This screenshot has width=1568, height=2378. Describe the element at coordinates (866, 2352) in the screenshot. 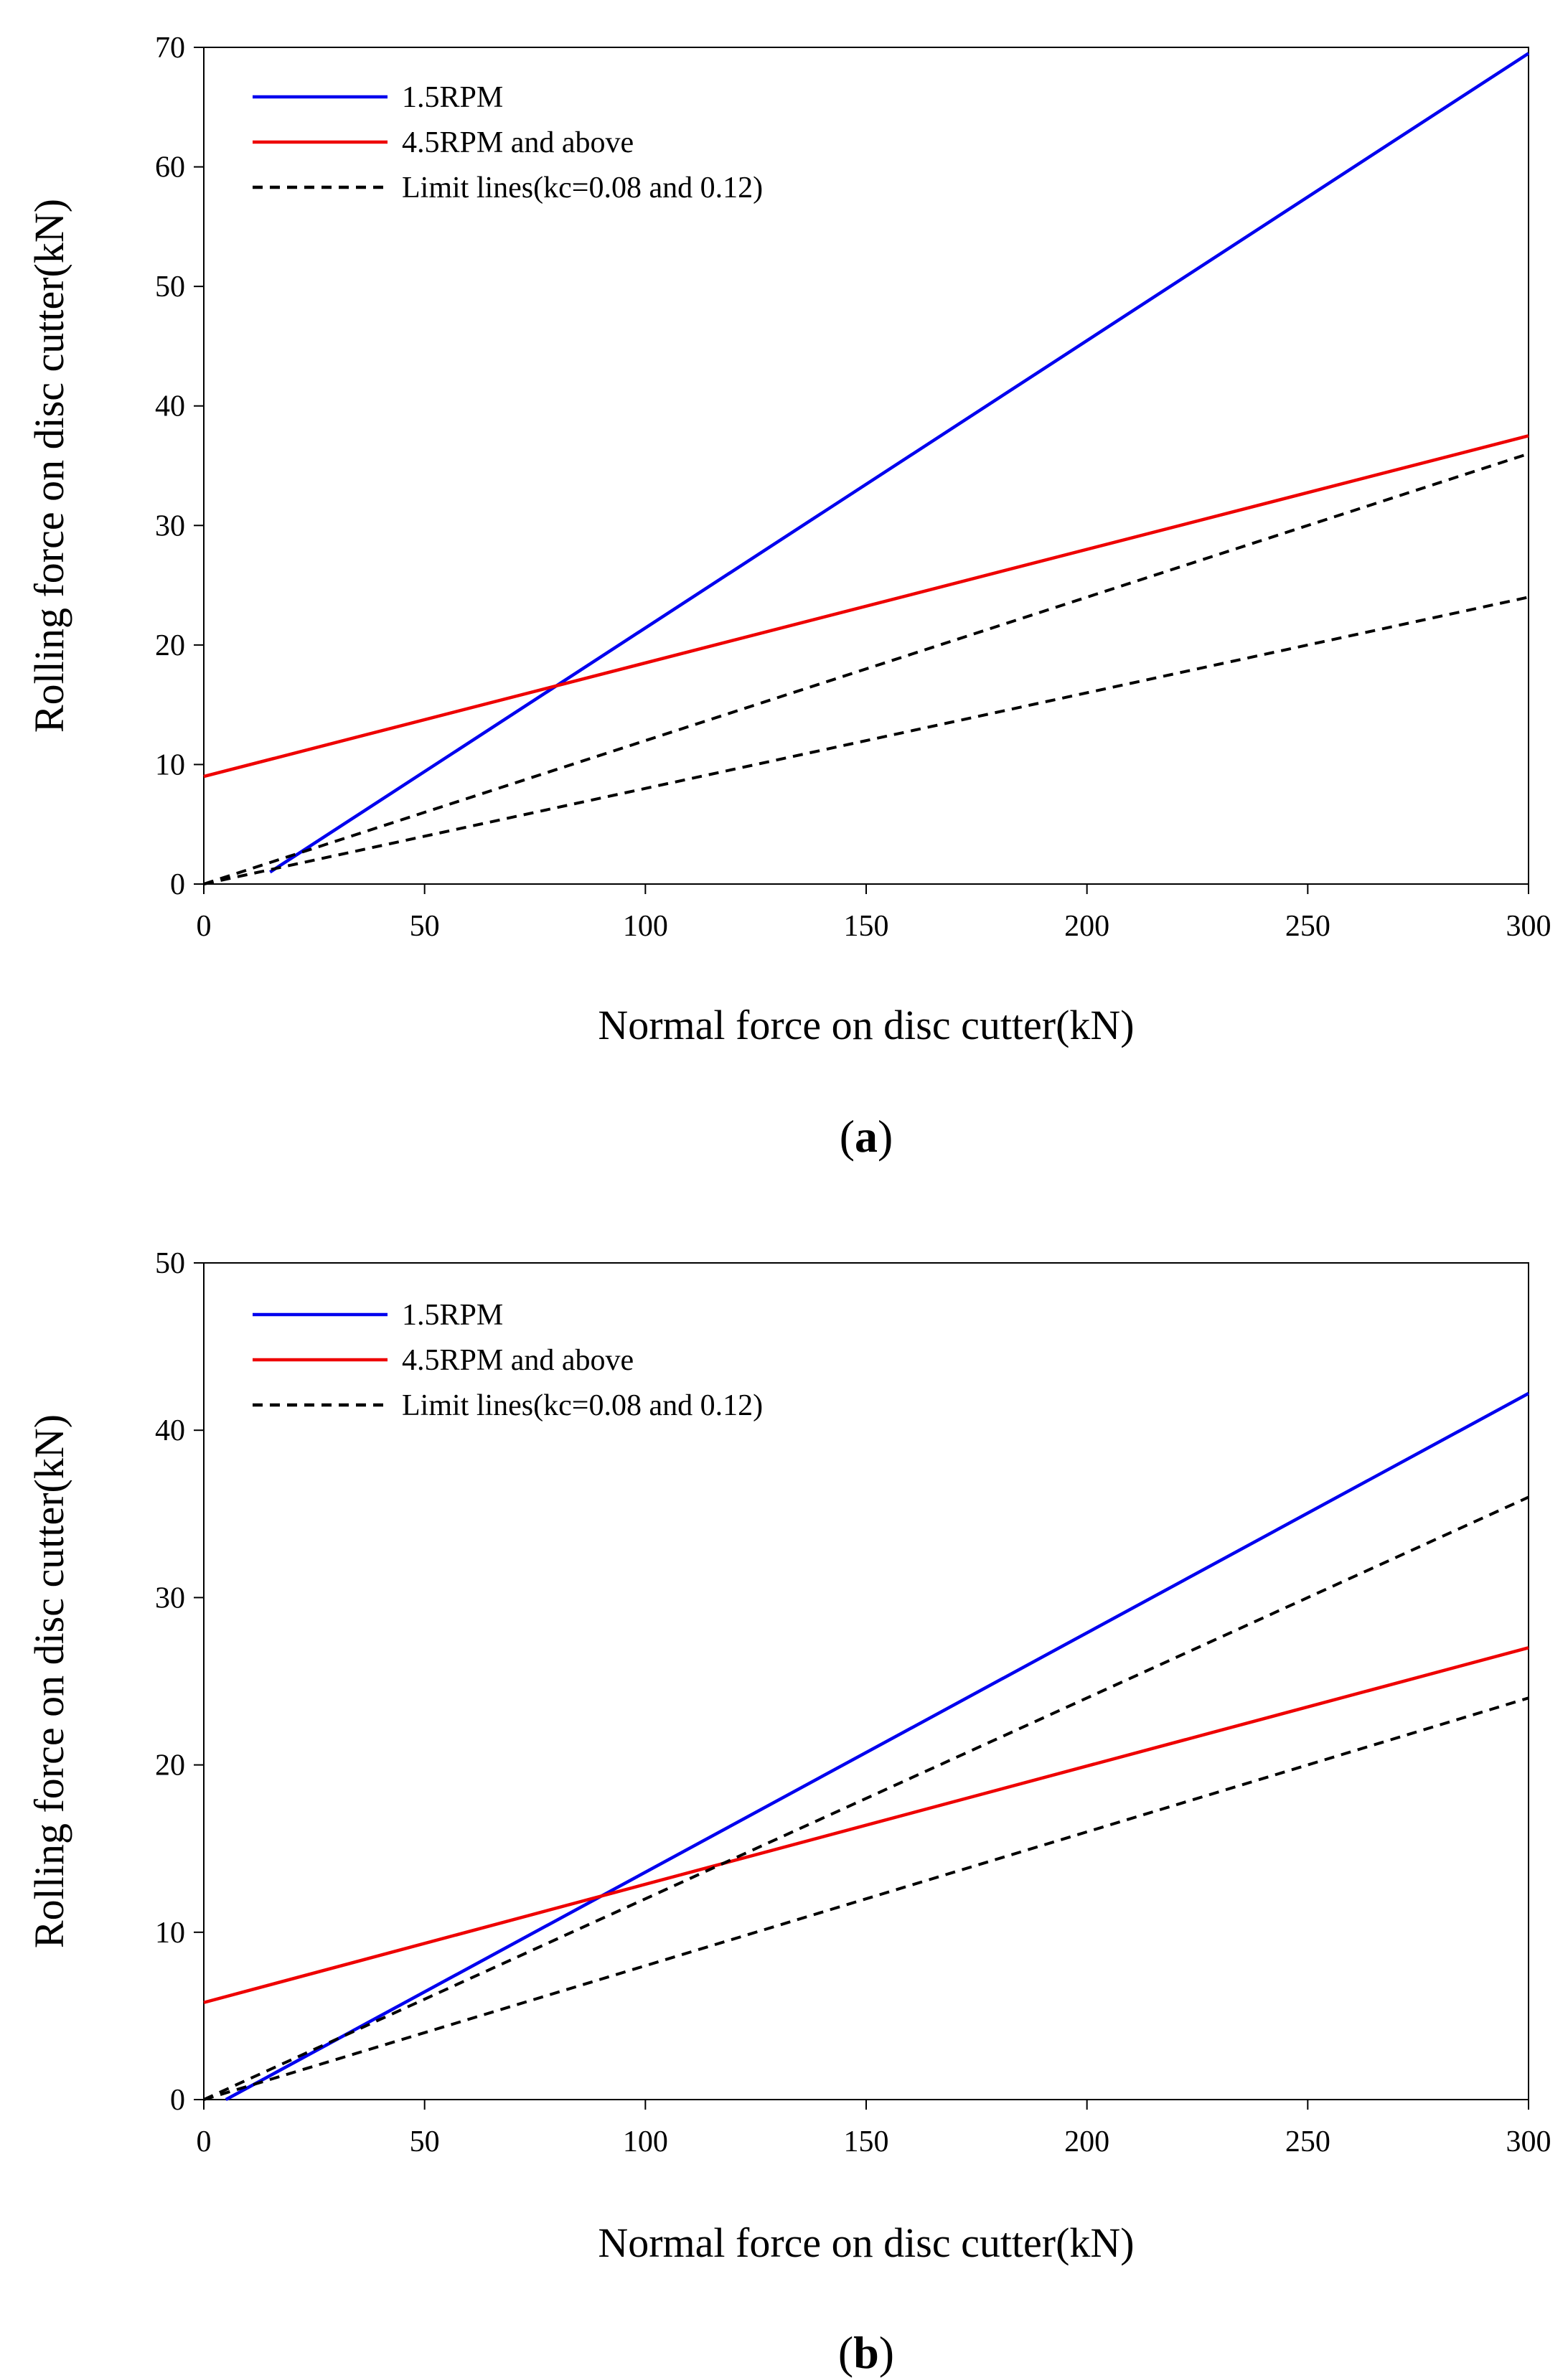

I see `panel-label: (b)` at that location.